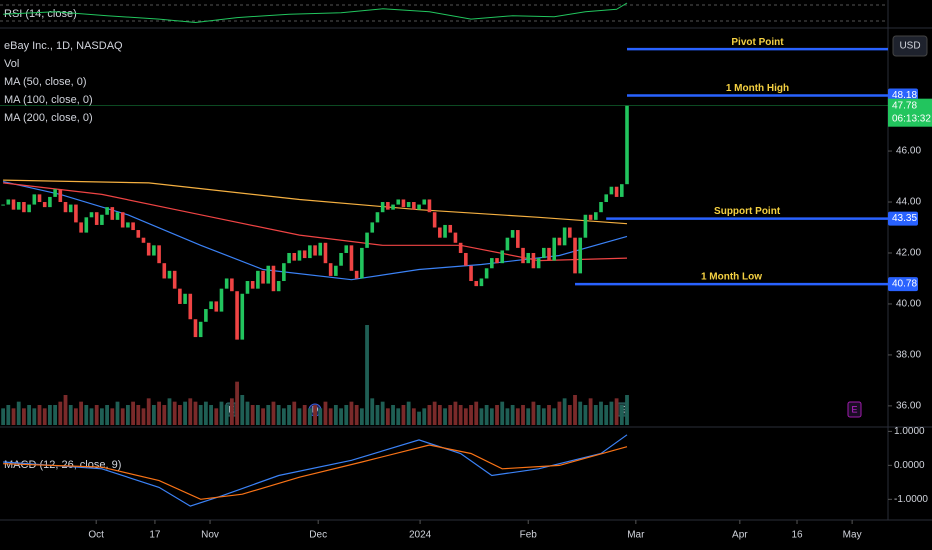 The width and height of the screenshot is (932, 550). I want to click on macd-line, so click(315, 470).